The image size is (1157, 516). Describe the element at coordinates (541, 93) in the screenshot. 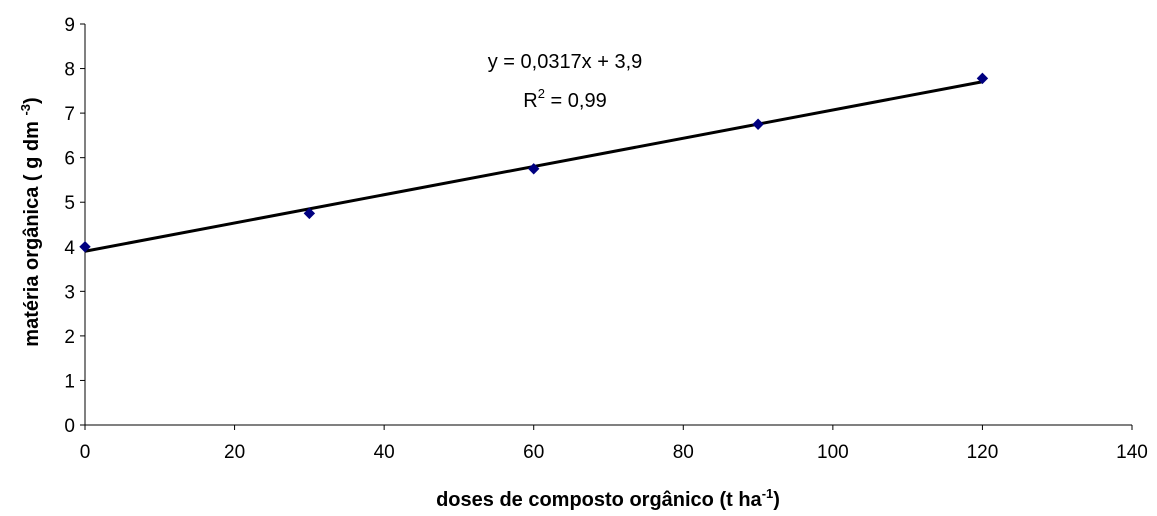

I see `r-squared-superscript: 2` at that location.